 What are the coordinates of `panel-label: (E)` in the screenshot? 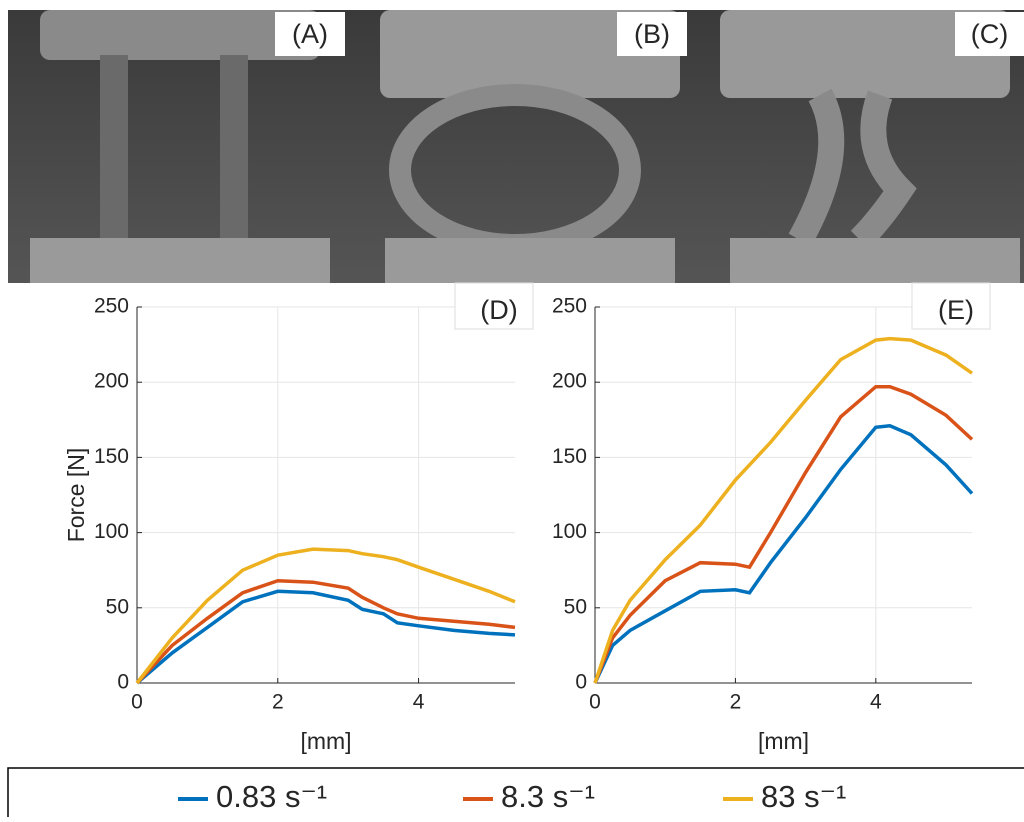 It's located at (956, 310).